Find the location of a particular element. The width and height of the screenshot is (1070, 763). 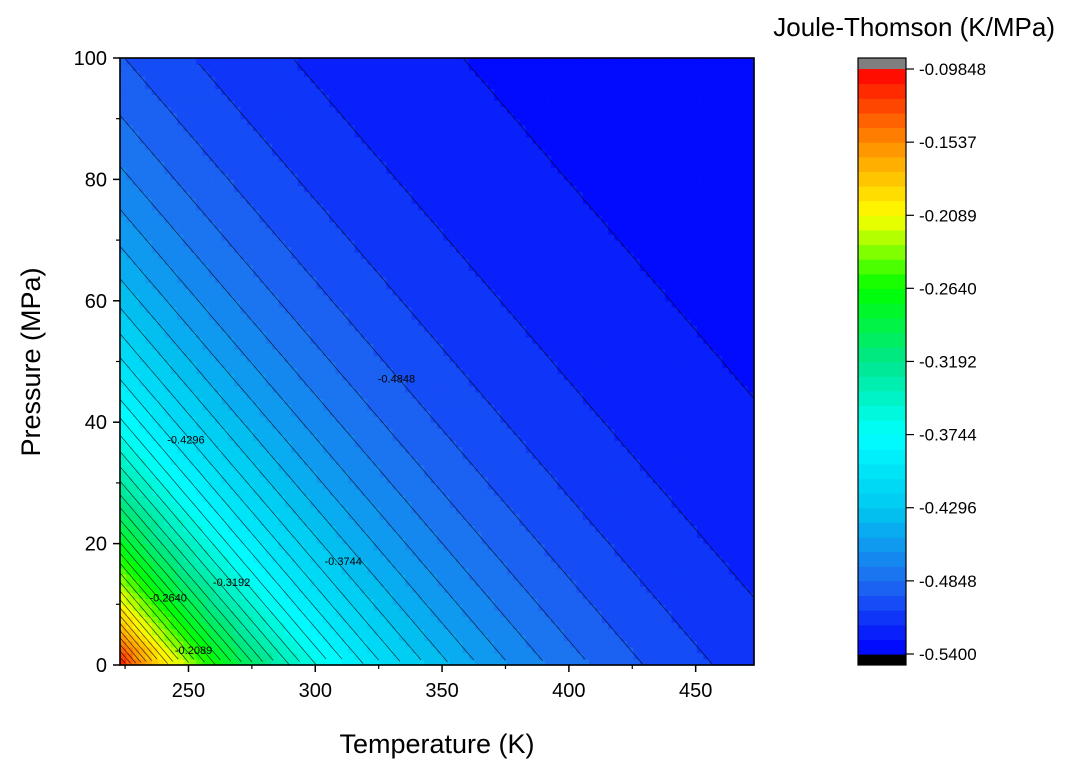

contour-label: -0.2089 is located at coordinates (193, 651).